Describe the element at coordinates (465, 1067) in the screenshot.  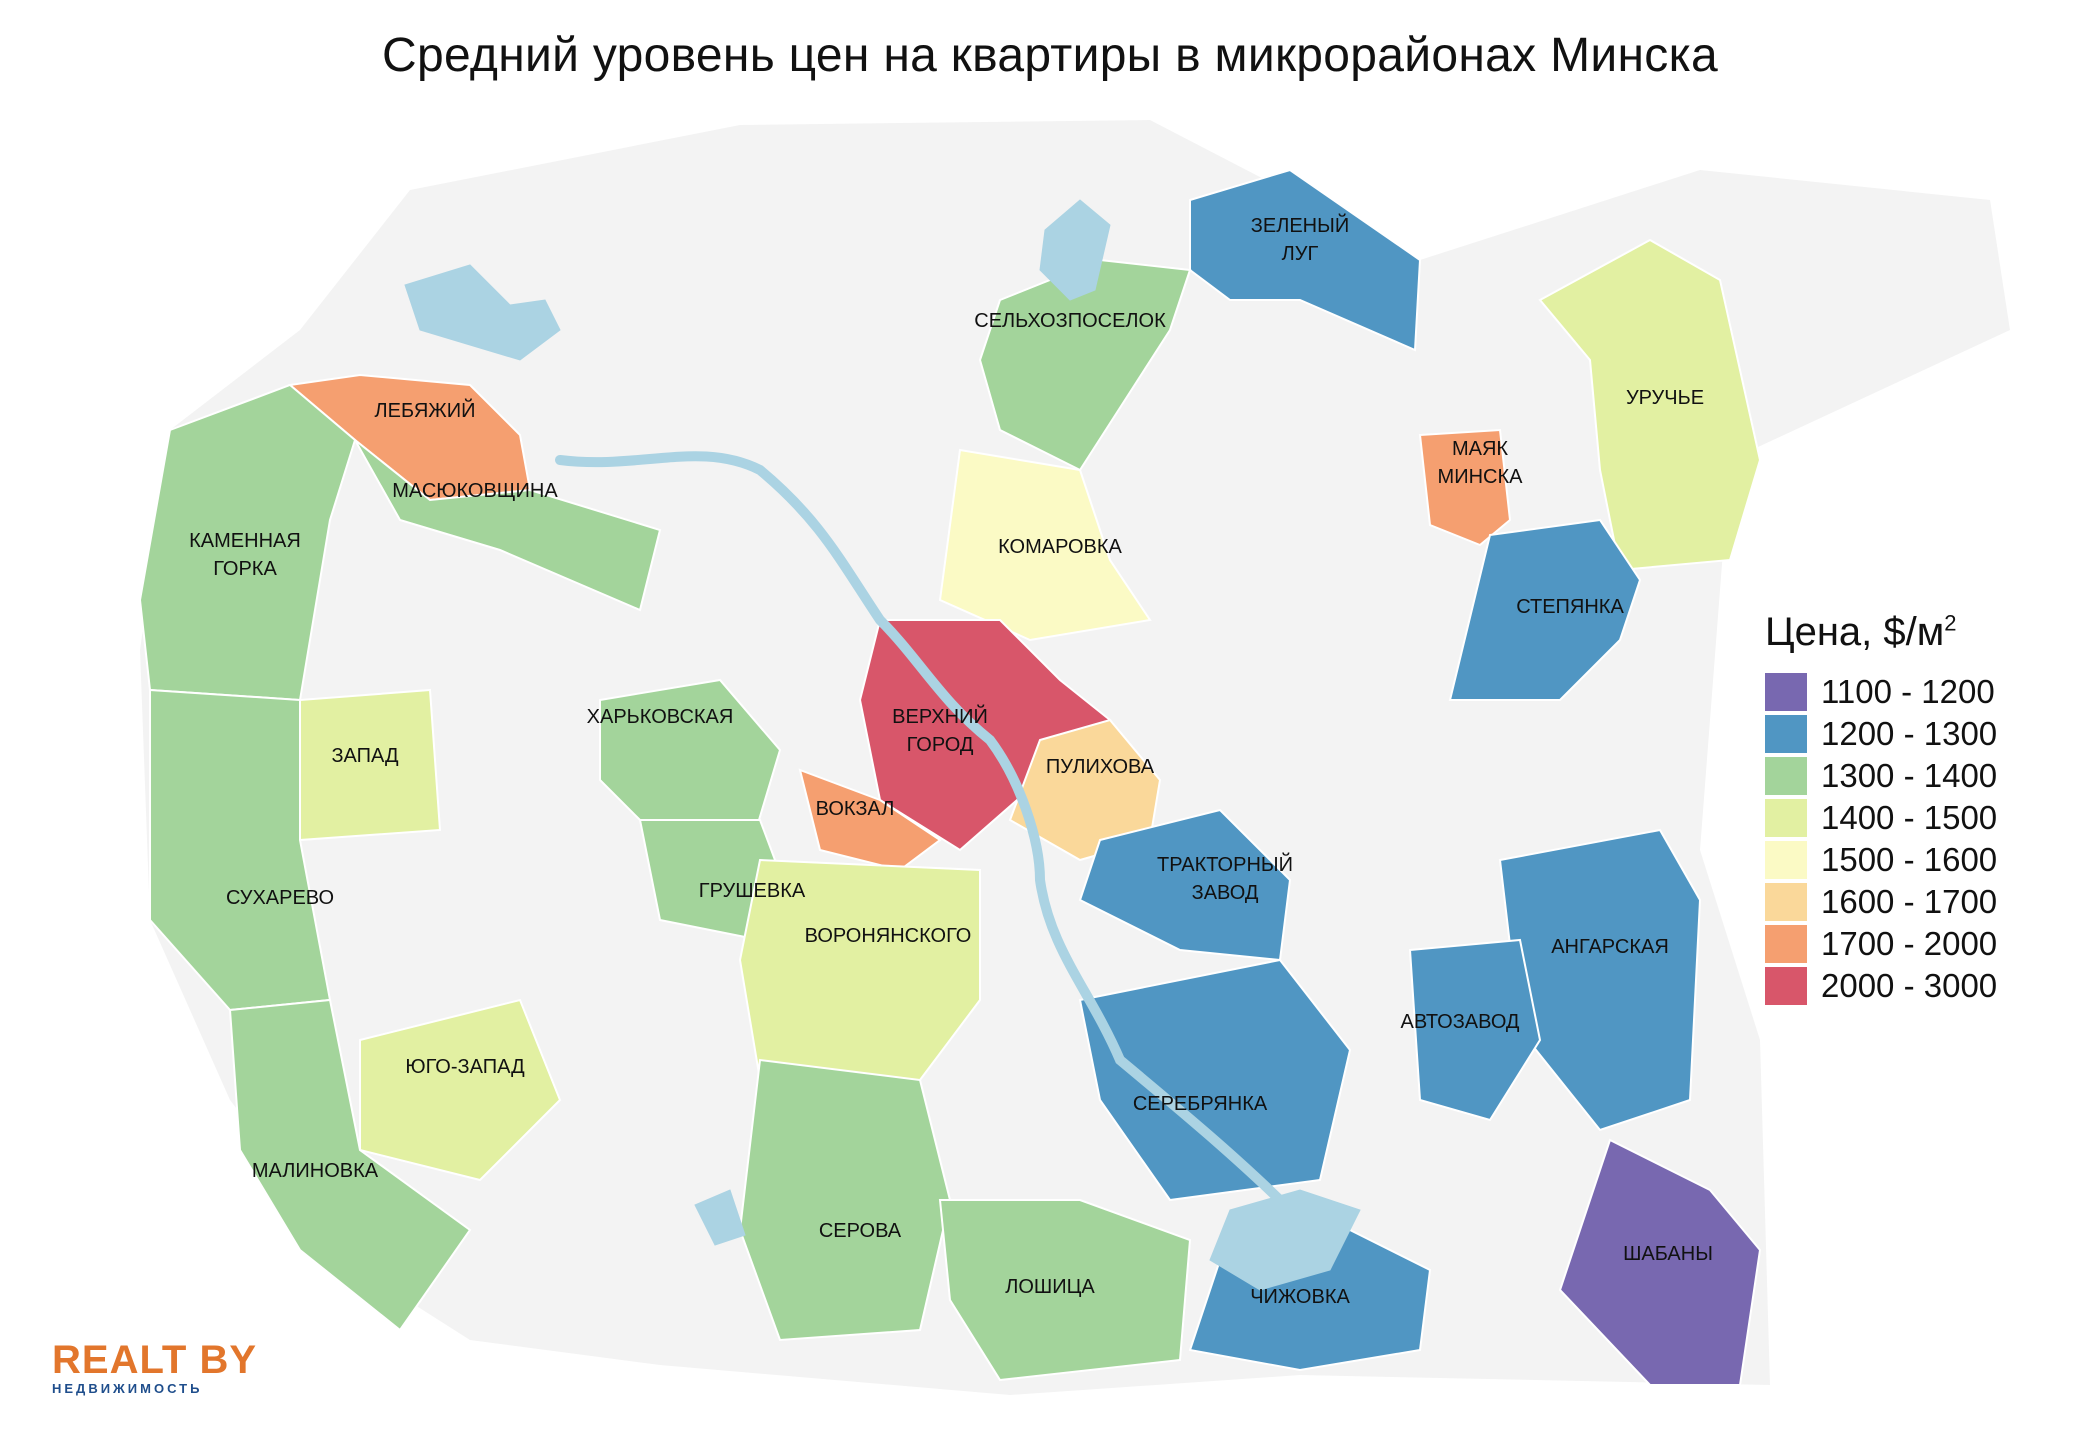
I see `district-label: ЮГО-ЗАПАД` at that location.